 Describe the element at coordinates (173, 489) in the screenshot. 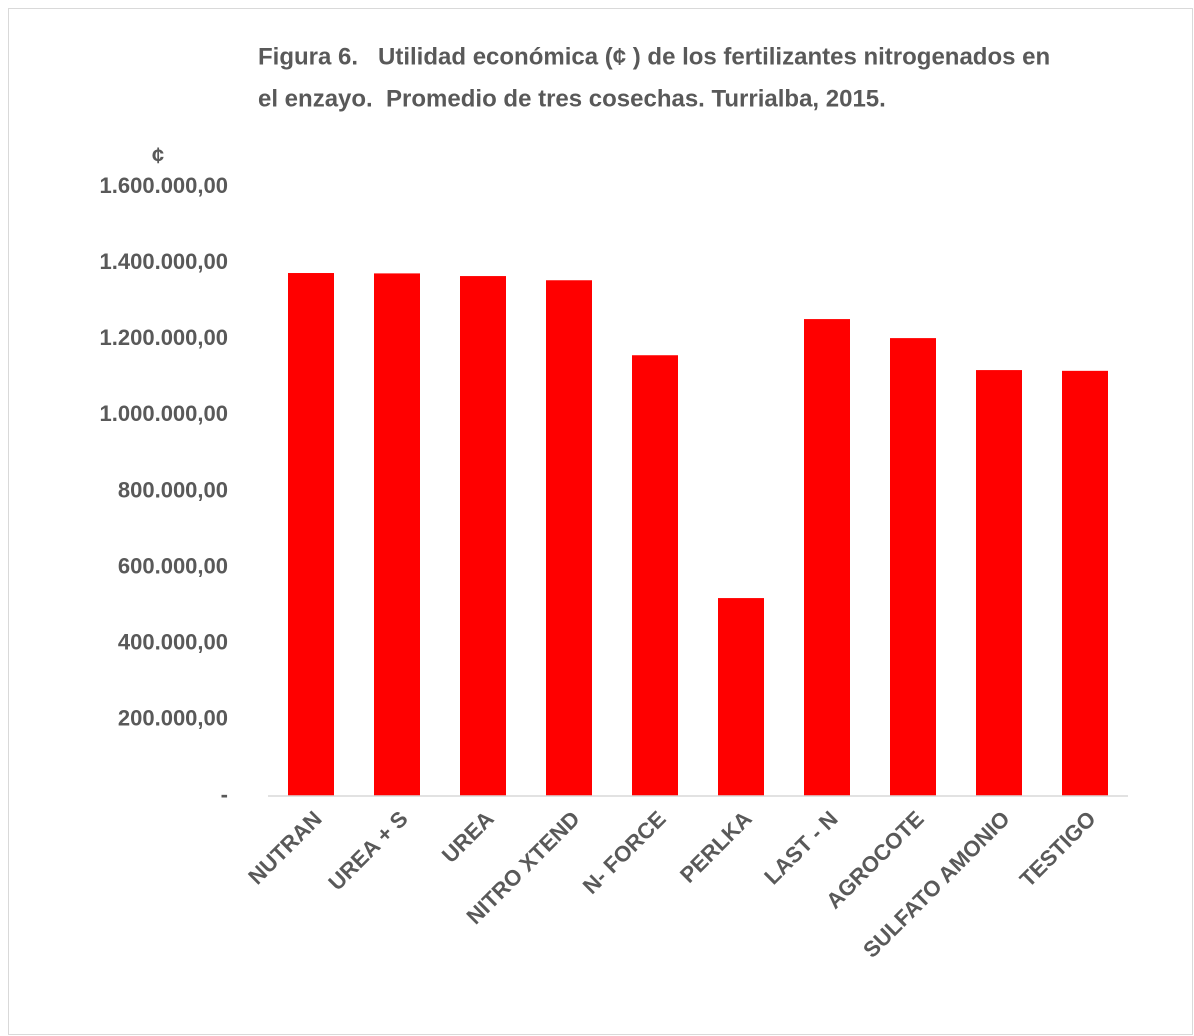

I see `y-tick-label: 800.000,00` at that location.